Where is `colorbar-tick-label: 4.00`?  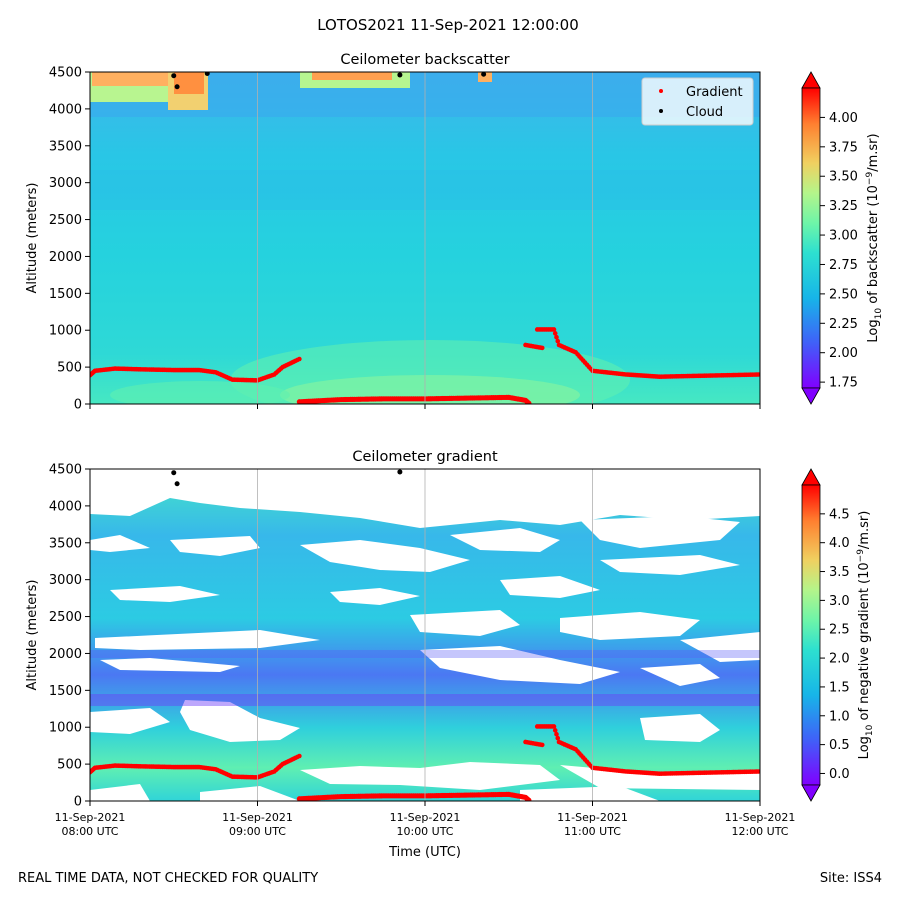 colorbar-tick-label: 4.00 is located at coordinates (843, 118).